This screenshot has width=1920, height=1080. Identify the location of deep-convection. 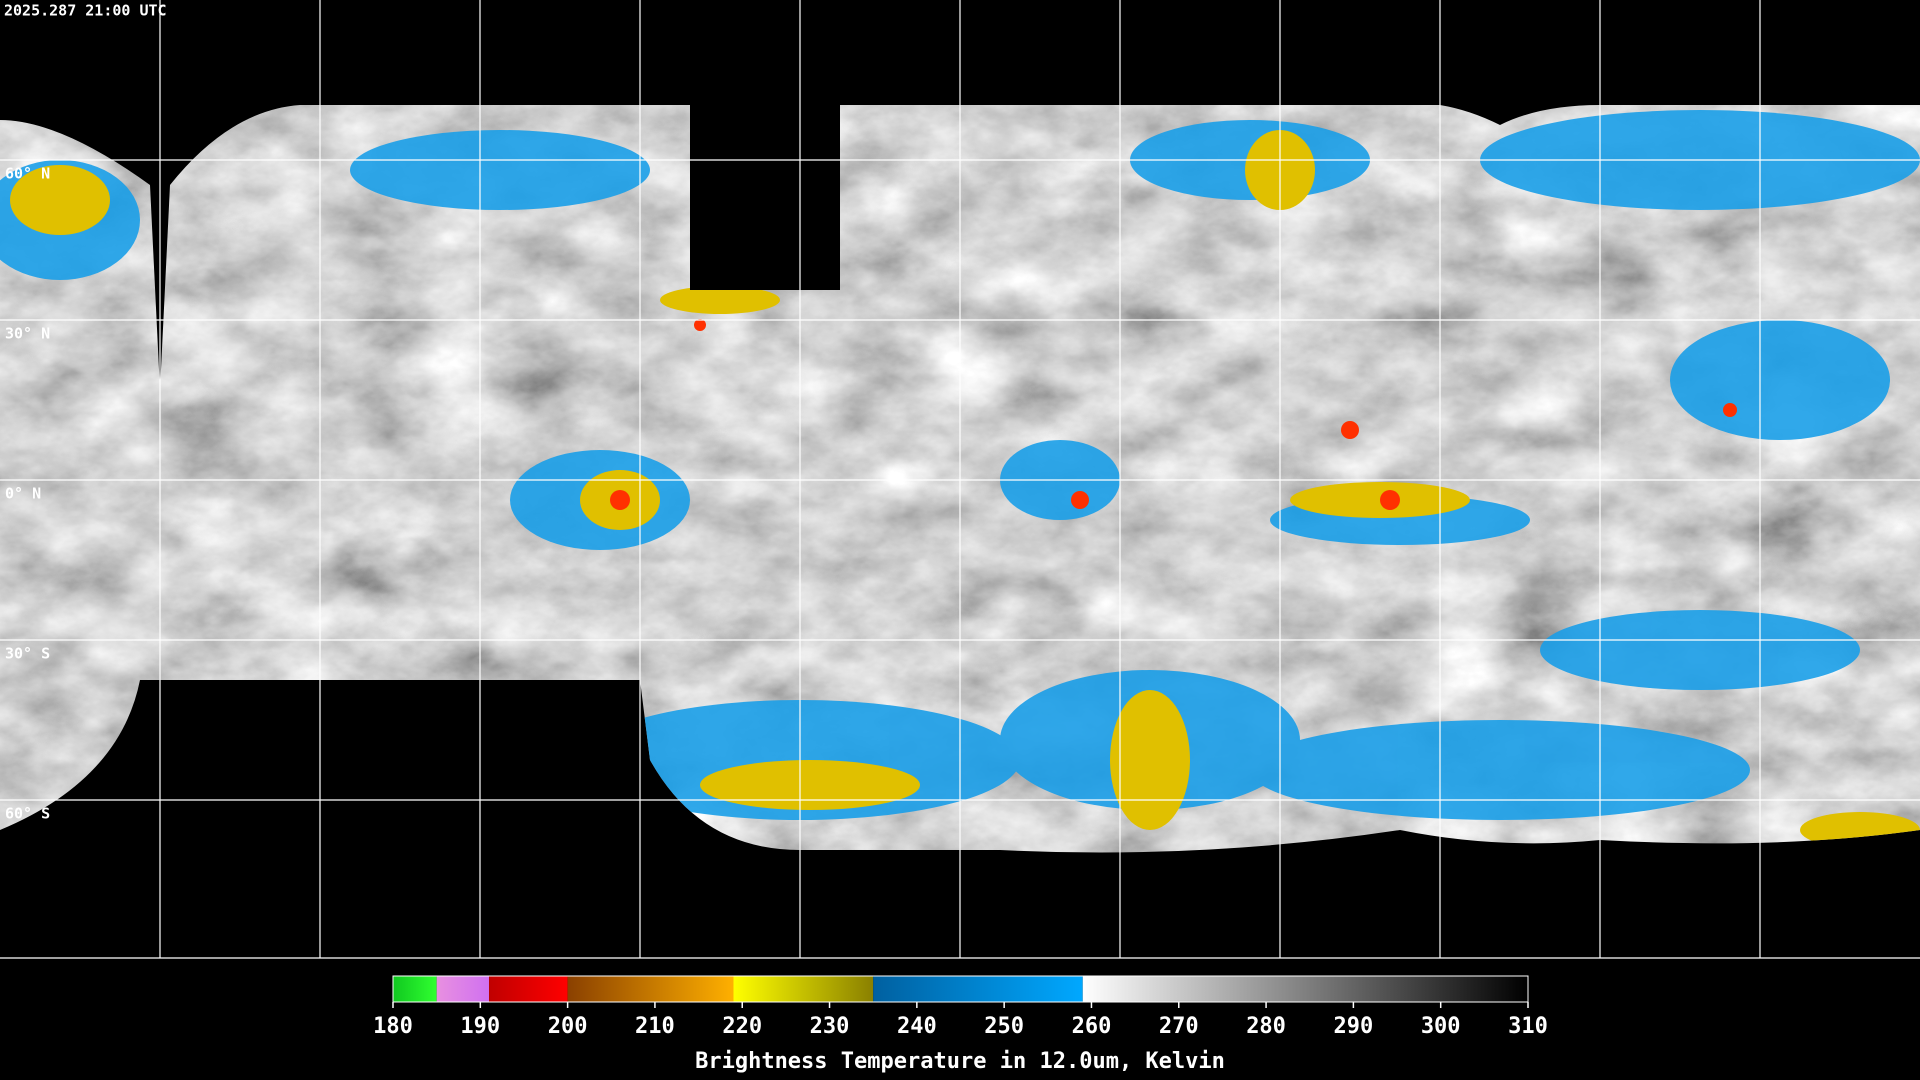
(1173, 414).